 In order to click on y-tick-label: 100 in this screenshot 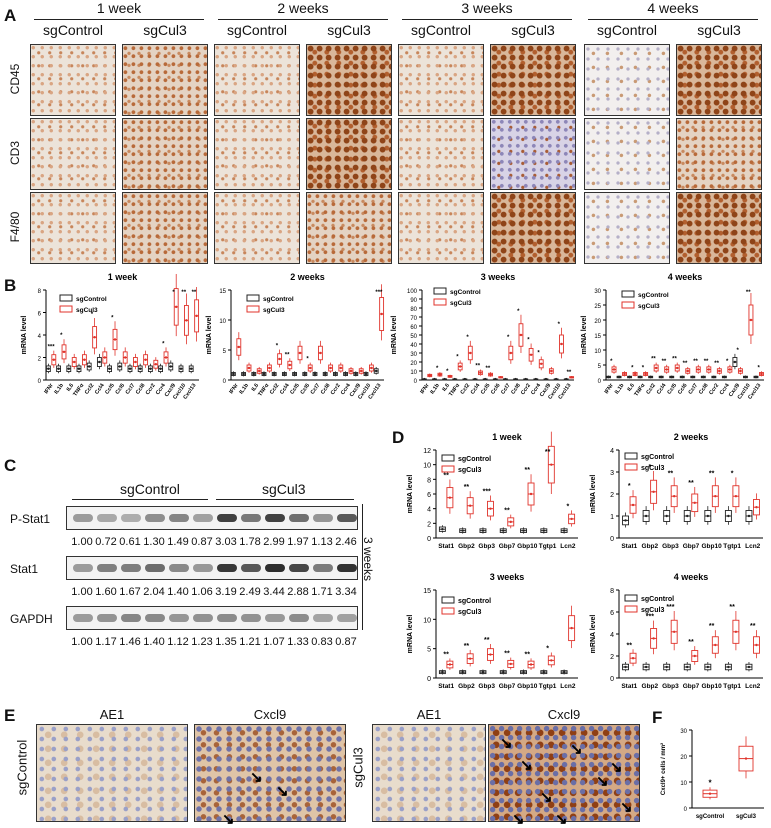, I will do `click(412, 292)`.